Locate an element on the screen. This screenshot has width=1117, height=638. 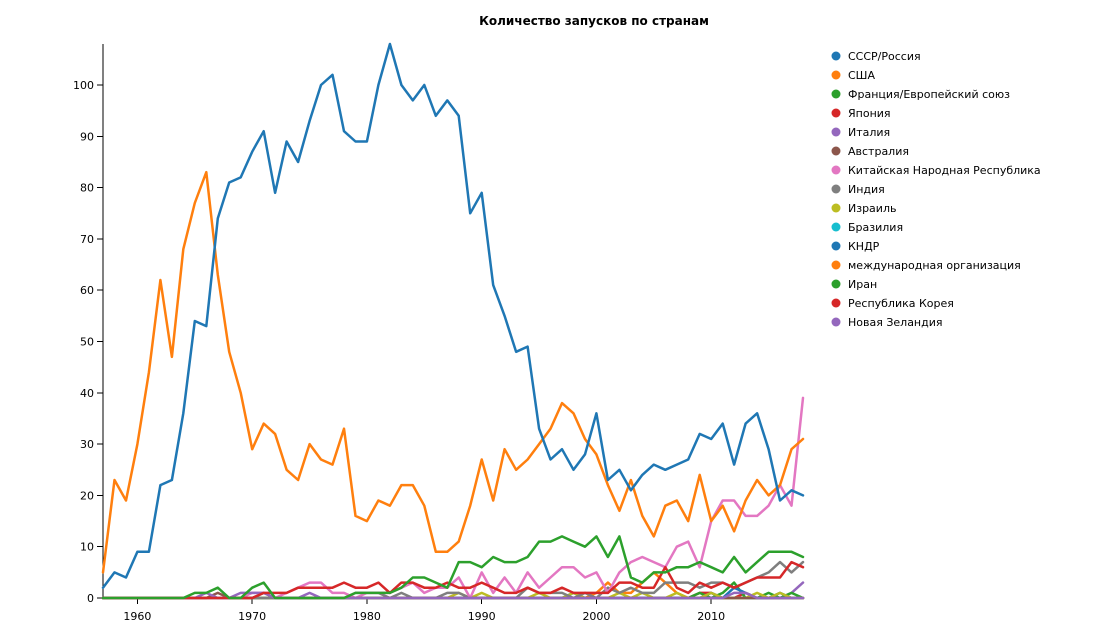
legend-item: Израиль is located at coordinates (863, 208).